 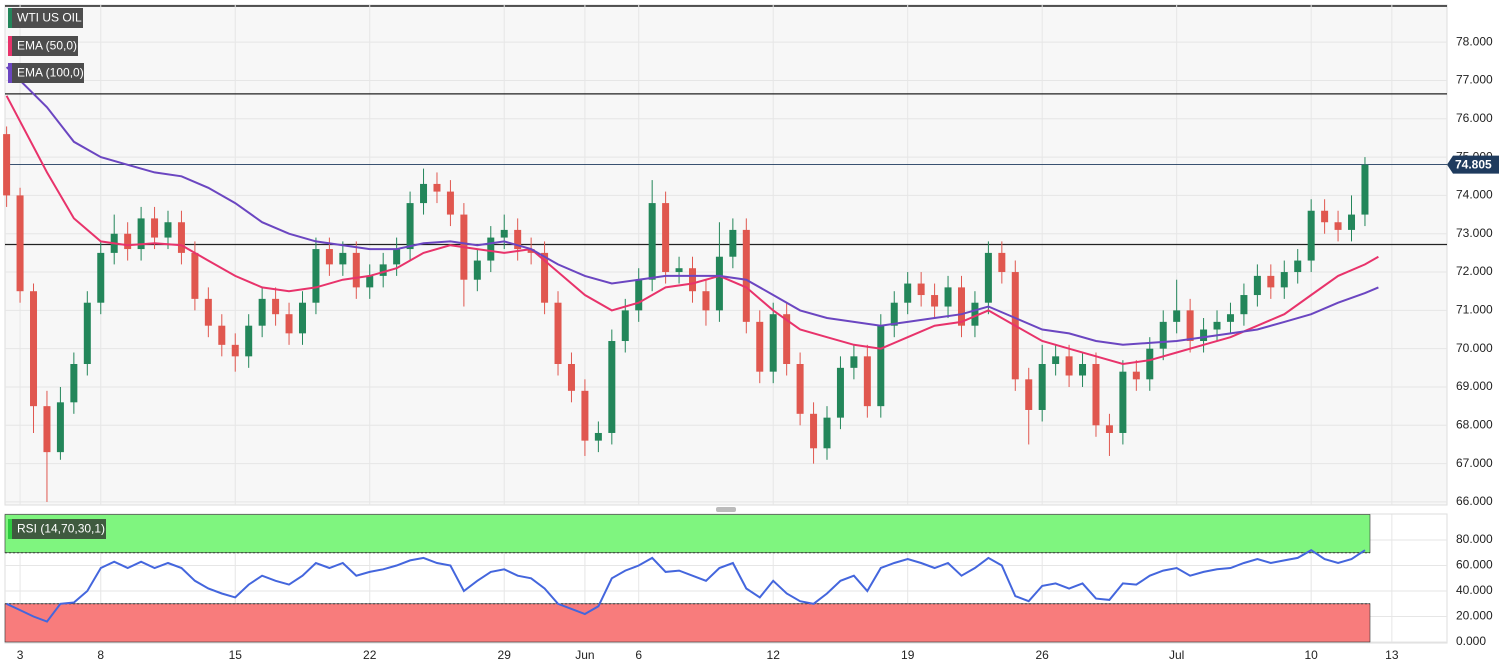 What do you see at coordinates (1474, 424) in the screenshot?
I see `y-tick-label: 68.000` at bounding box center [1474, 424].